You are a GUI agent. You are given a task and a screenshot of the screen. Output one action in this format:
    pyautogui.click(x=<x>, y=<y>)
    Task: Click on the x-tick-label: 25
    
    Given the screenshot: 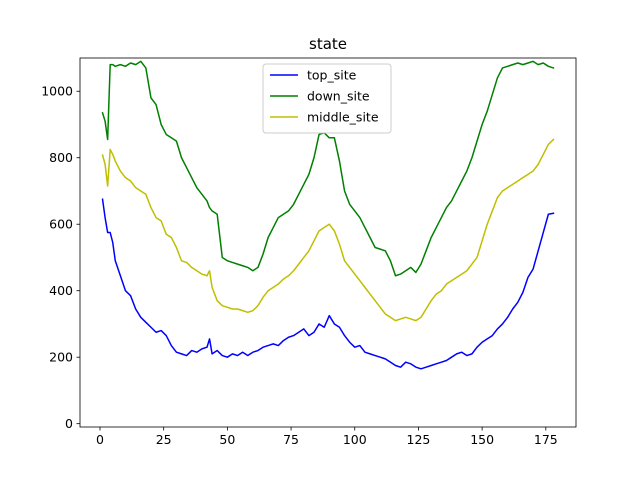 What is the action you would take?
    pyautogui.click(x=164, y=439)
    